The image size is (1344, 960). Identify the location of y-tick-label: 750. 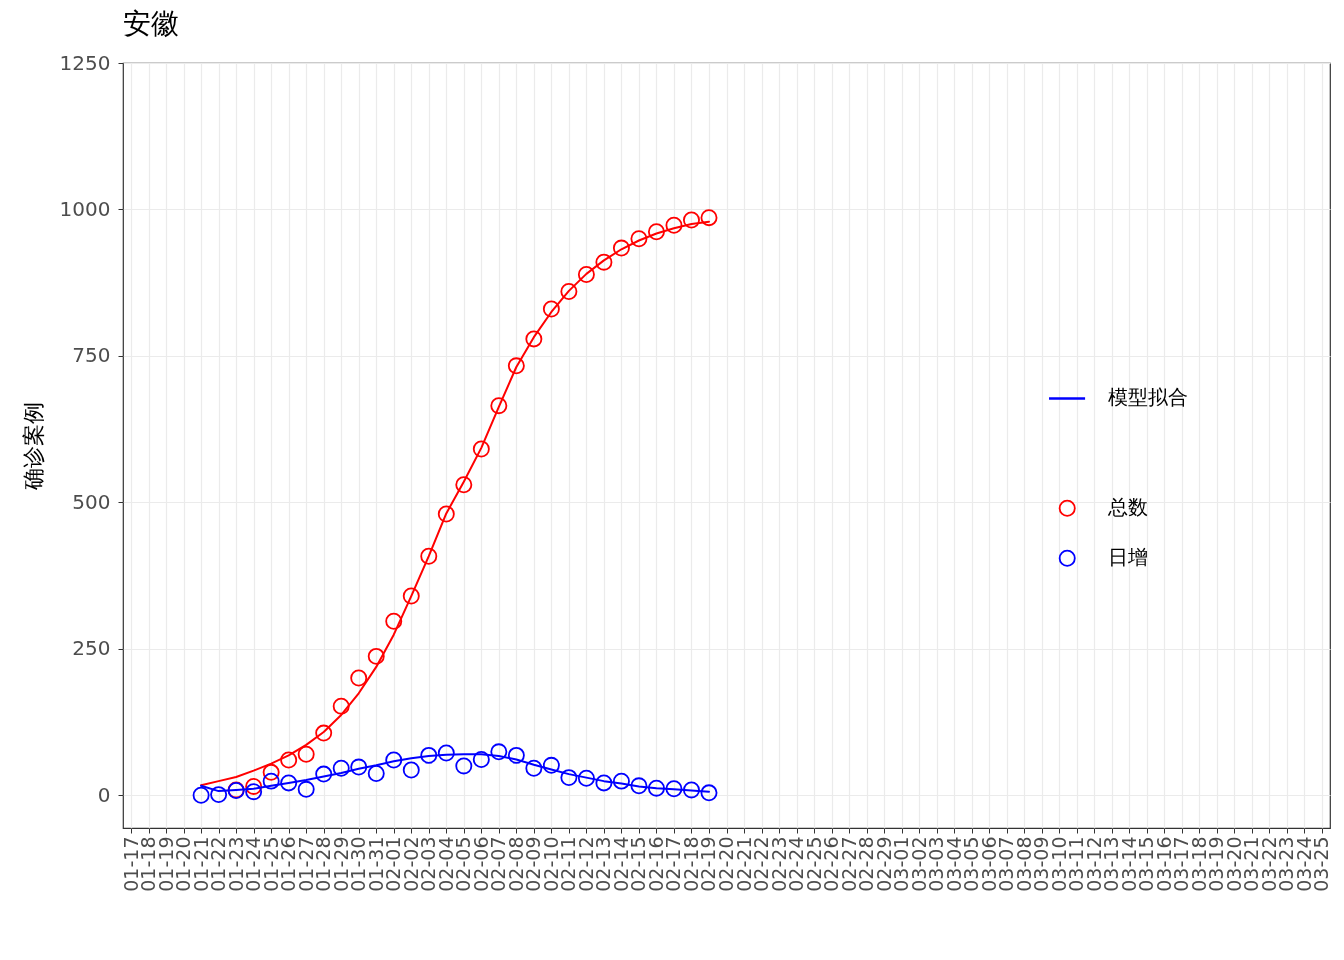
(91, 355).